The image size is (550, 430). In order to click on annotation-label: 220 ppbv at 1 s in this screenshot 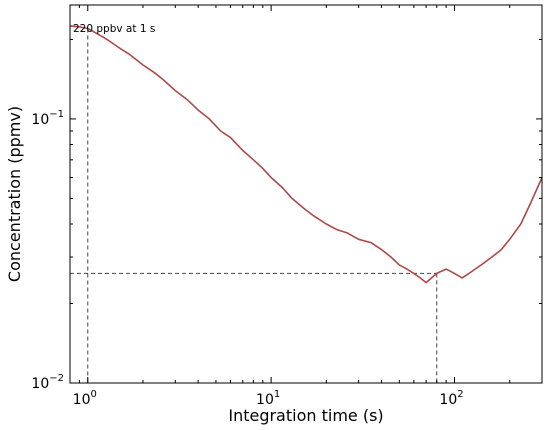, I will do `click(114, 29)`.